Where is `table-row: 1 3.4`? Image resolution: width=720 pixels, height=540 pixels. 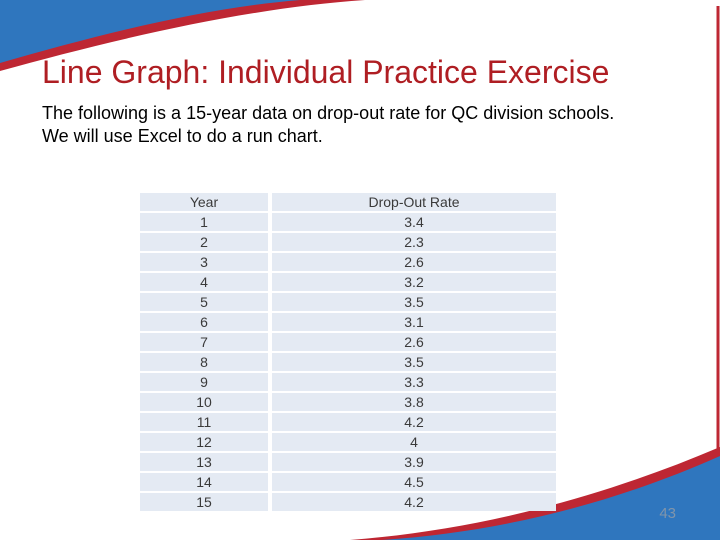
table-row: 1 3.4 is located at coordinates (348, 222).